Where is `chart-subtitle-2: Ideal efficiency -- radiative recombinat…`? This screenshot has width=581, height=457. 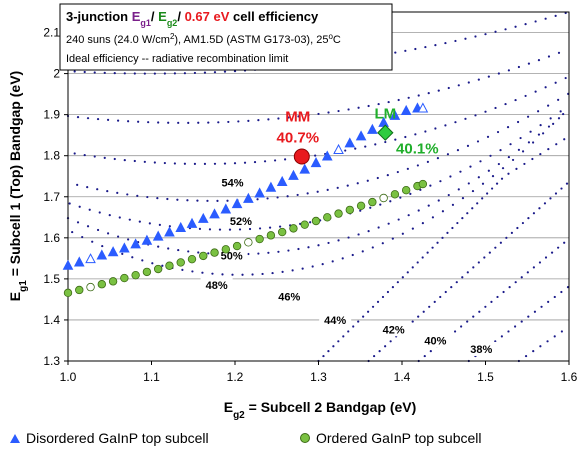 chart-subtitle-2: Ideal efficiency -- radiative recombinat… is located at coordinates (177, 59).